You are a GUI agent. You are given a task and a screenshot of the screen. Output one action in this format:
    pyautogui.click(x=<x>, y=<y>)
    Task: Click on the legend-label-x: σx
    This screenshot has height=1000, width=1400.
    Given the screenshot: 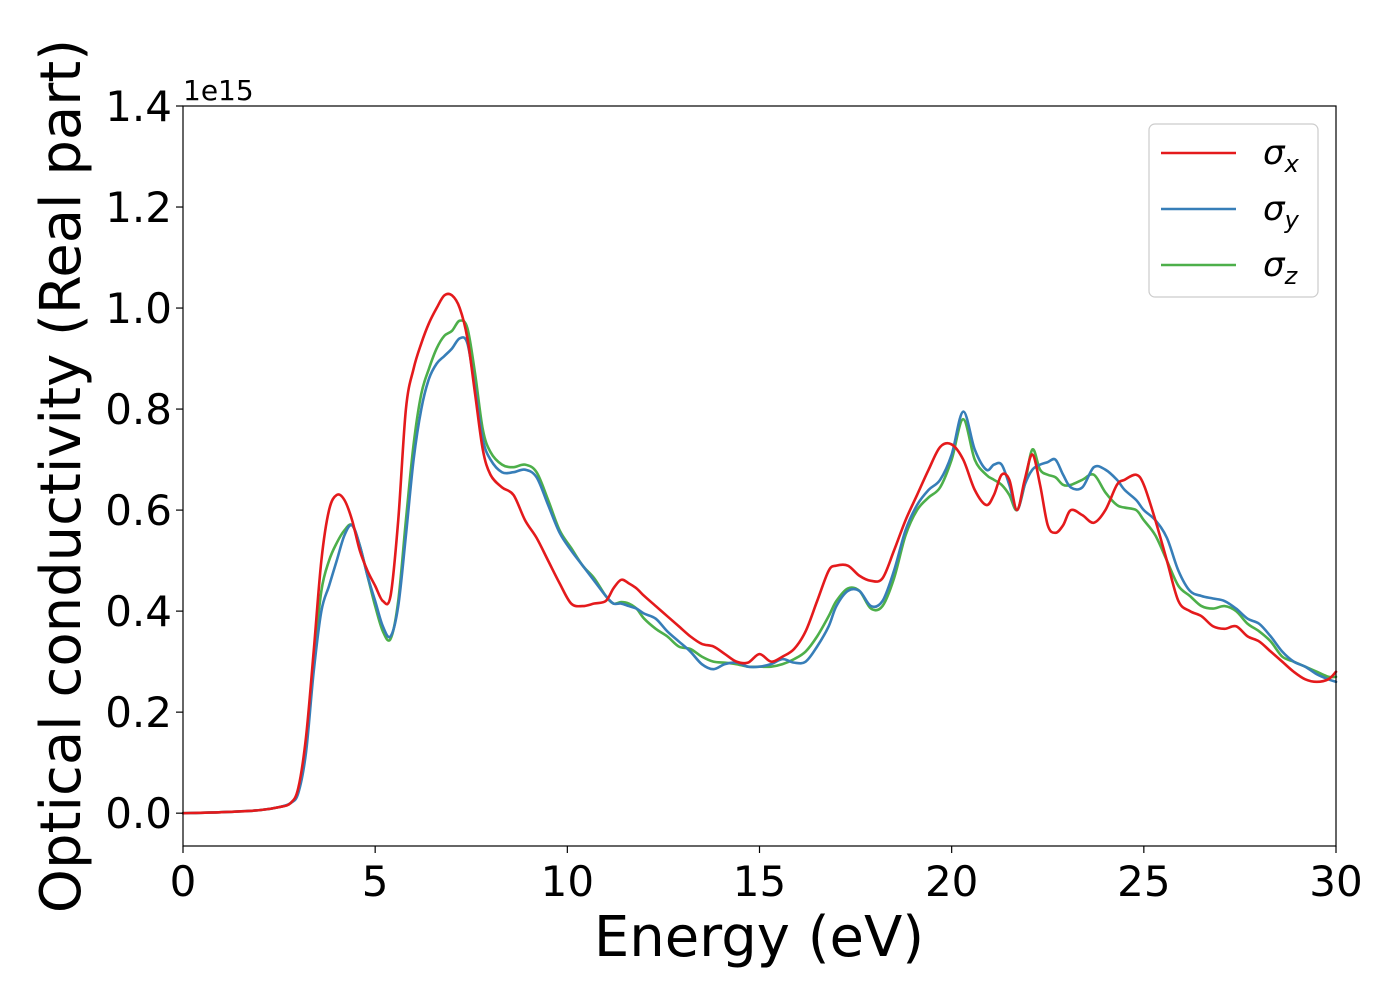 What is the action you would take?
    pyautogui.click(x=1281, y=155)
    